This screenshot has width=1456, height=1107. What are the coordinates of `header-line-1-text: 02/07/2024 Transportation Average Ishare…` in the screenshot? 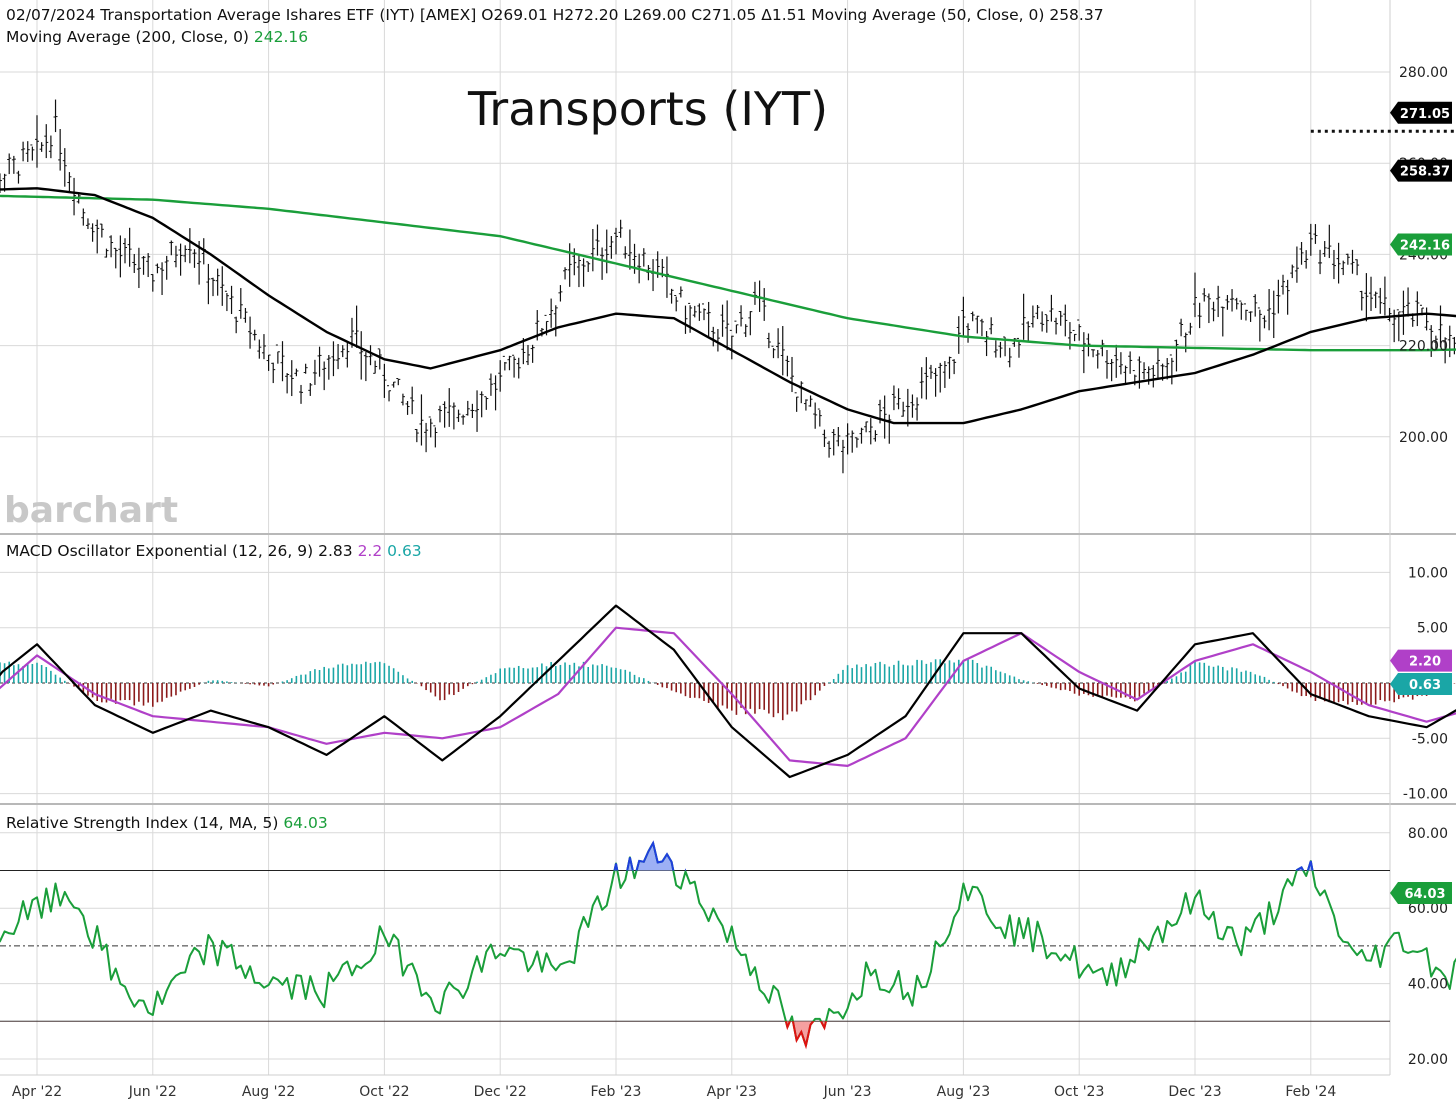 It's located at (525, 15).